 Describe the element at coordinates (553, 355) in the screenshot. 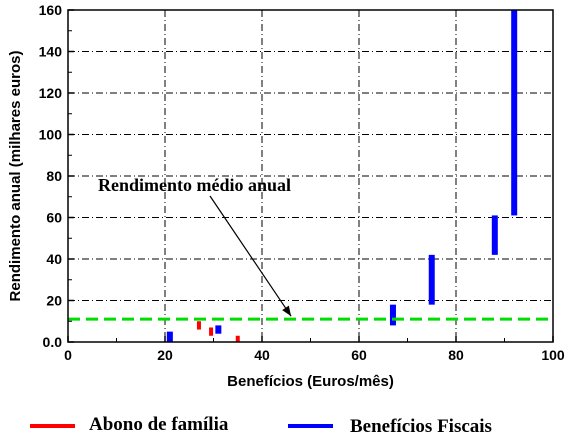

I see `x-tick-label-5: 100` at that location.